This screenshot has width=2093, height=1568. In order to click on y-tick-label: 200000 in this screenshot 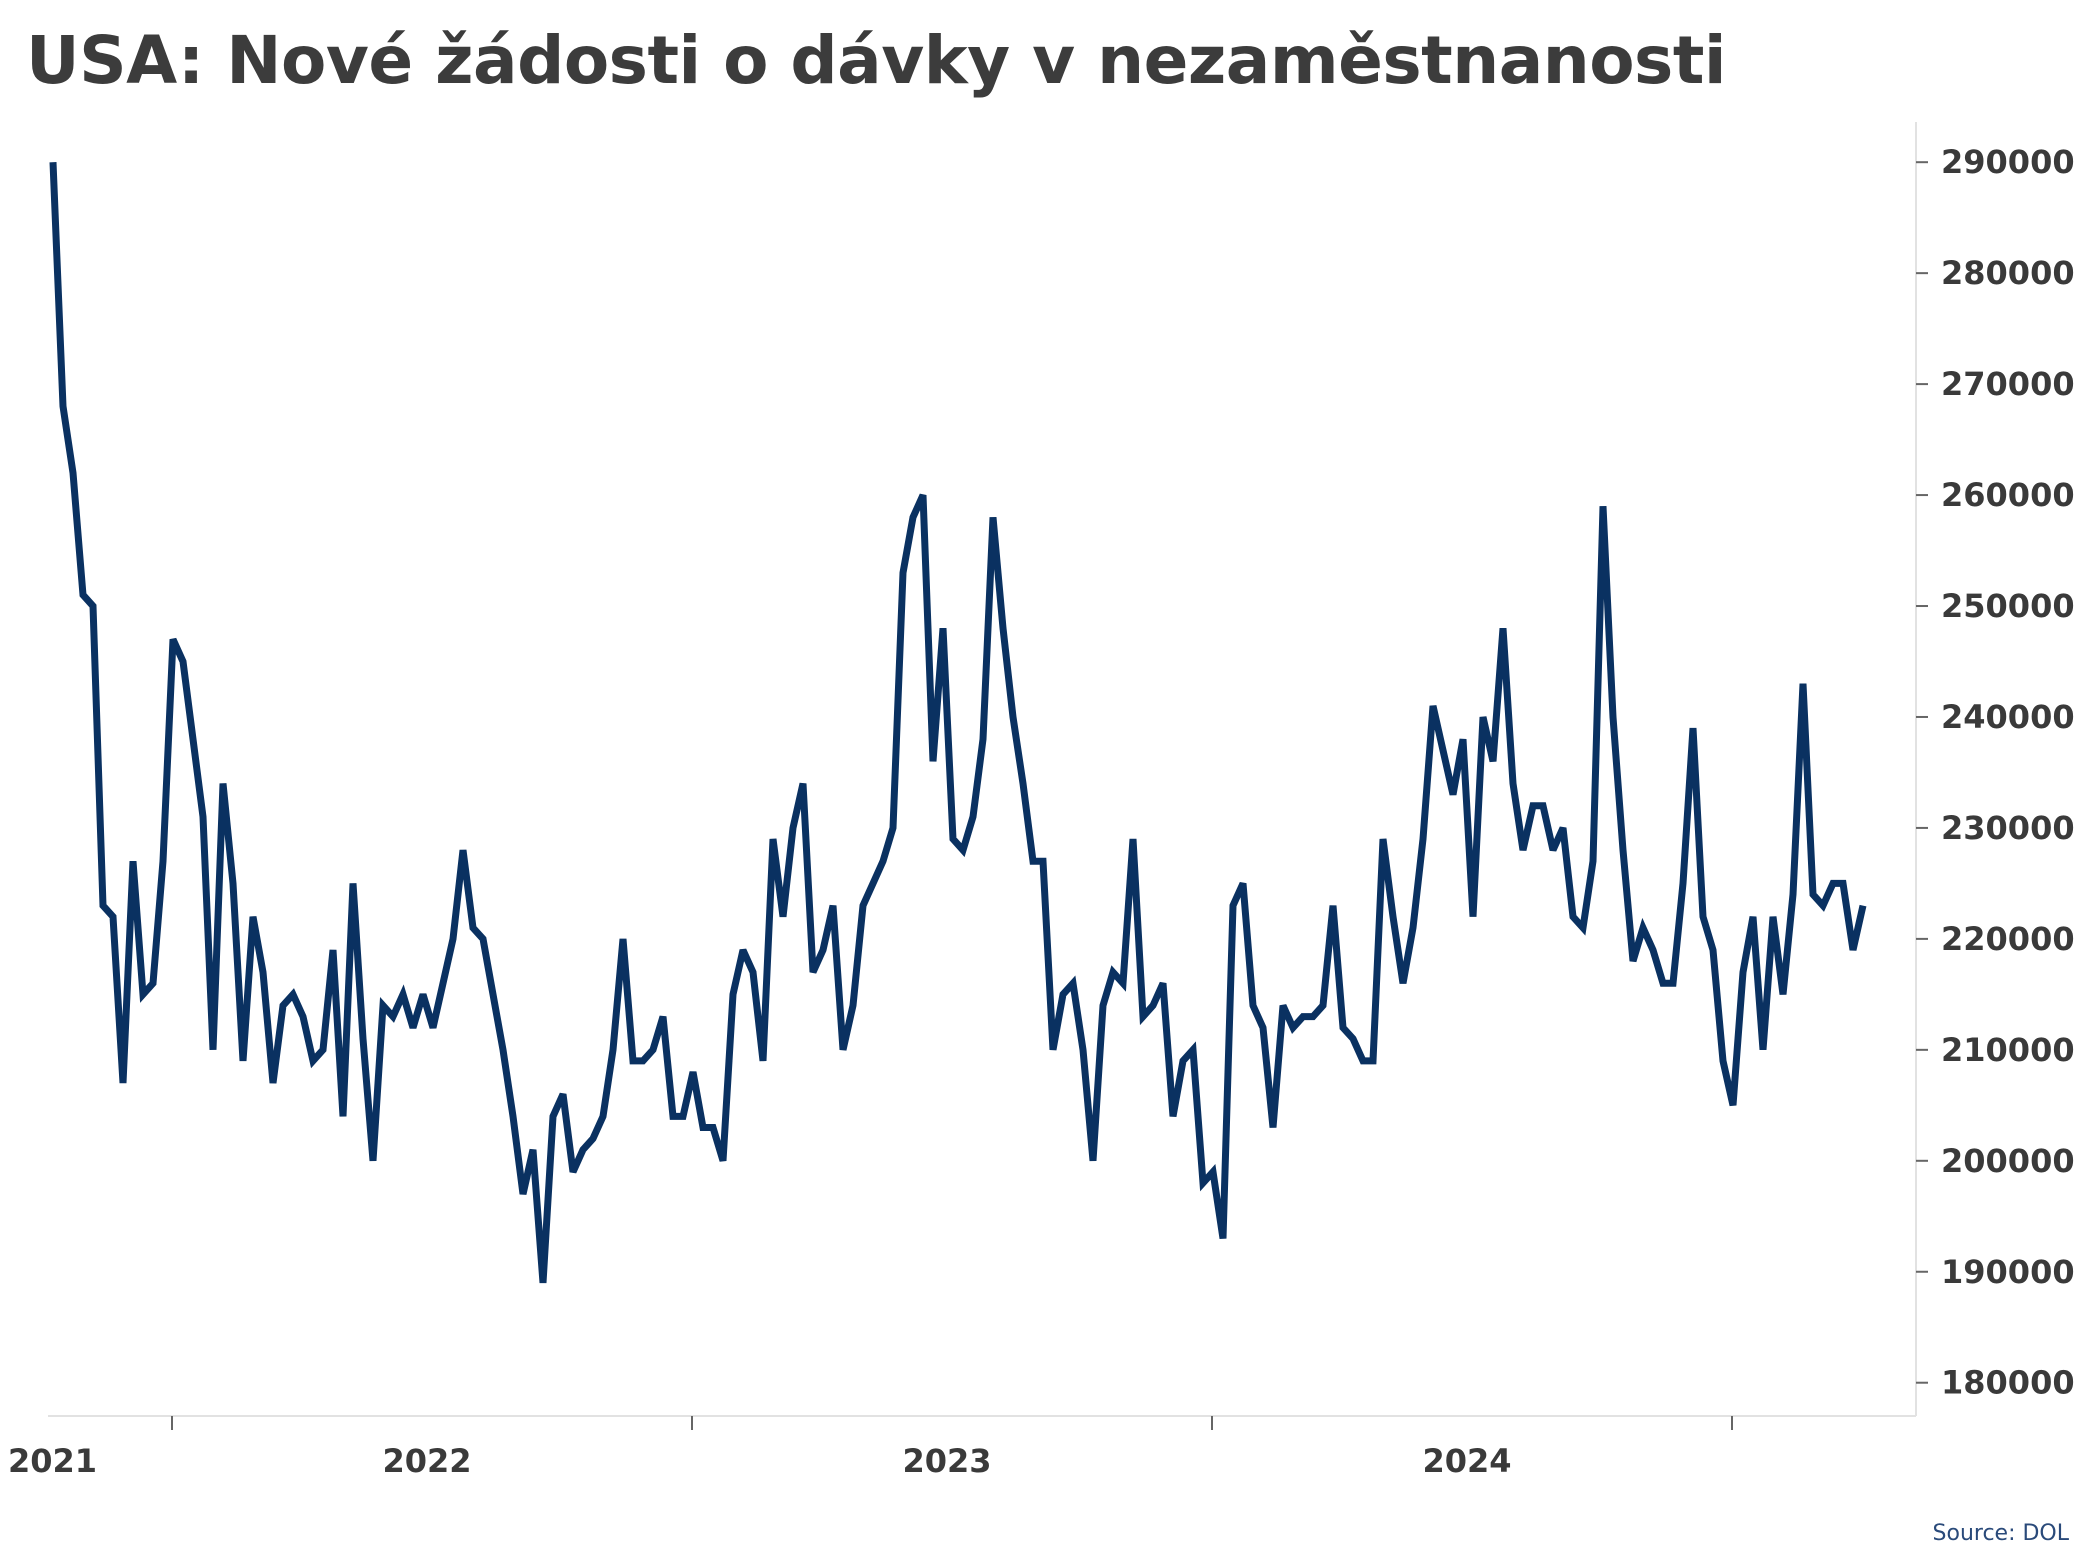, I will do `click(2008, 1161)`.